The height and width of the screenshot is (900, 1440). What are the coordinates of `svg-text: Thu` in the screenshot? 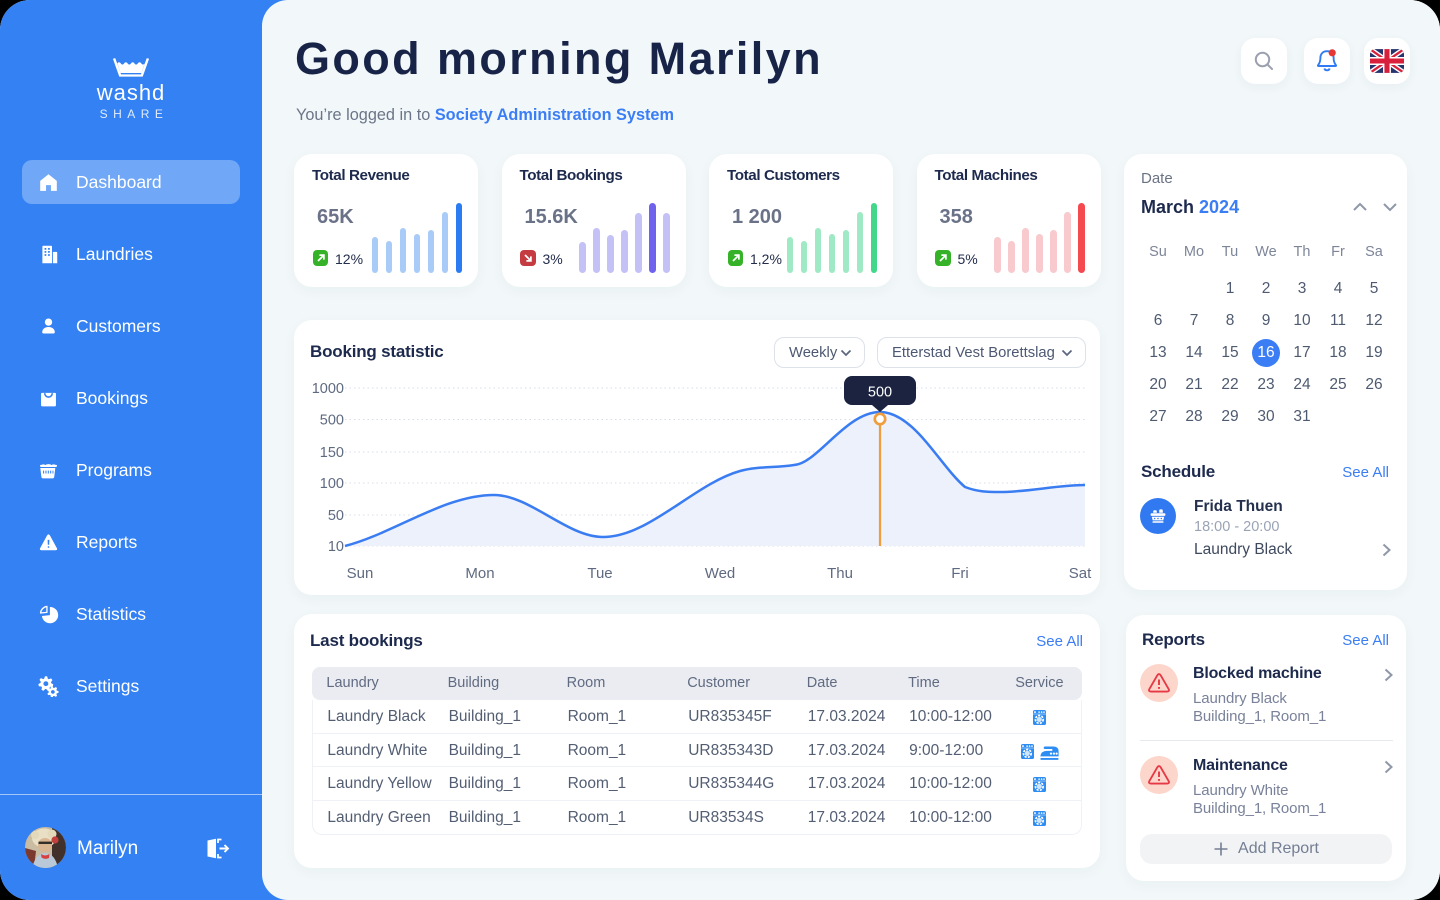 It's located at (840, 573).